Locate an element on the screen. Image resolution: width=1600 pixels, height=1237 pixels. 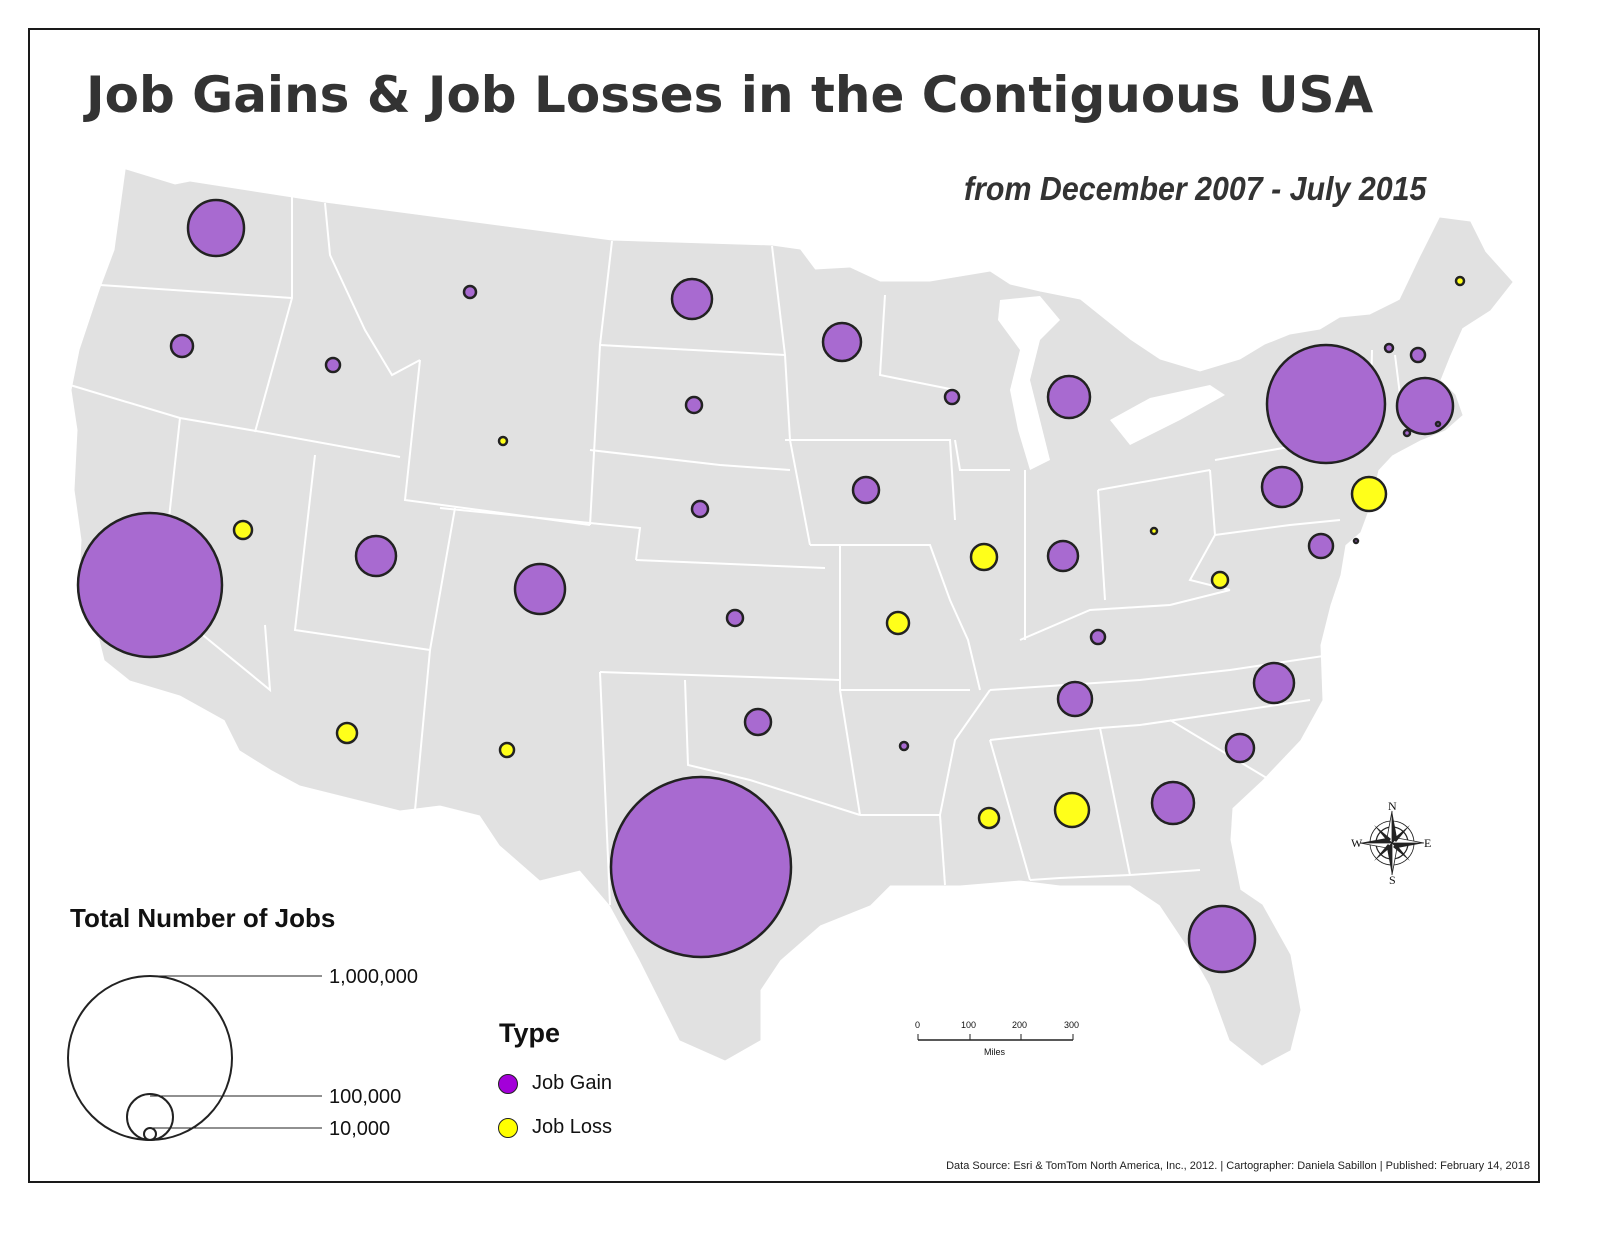
type-legend-title: Type is located at coordinates (530, 1033).